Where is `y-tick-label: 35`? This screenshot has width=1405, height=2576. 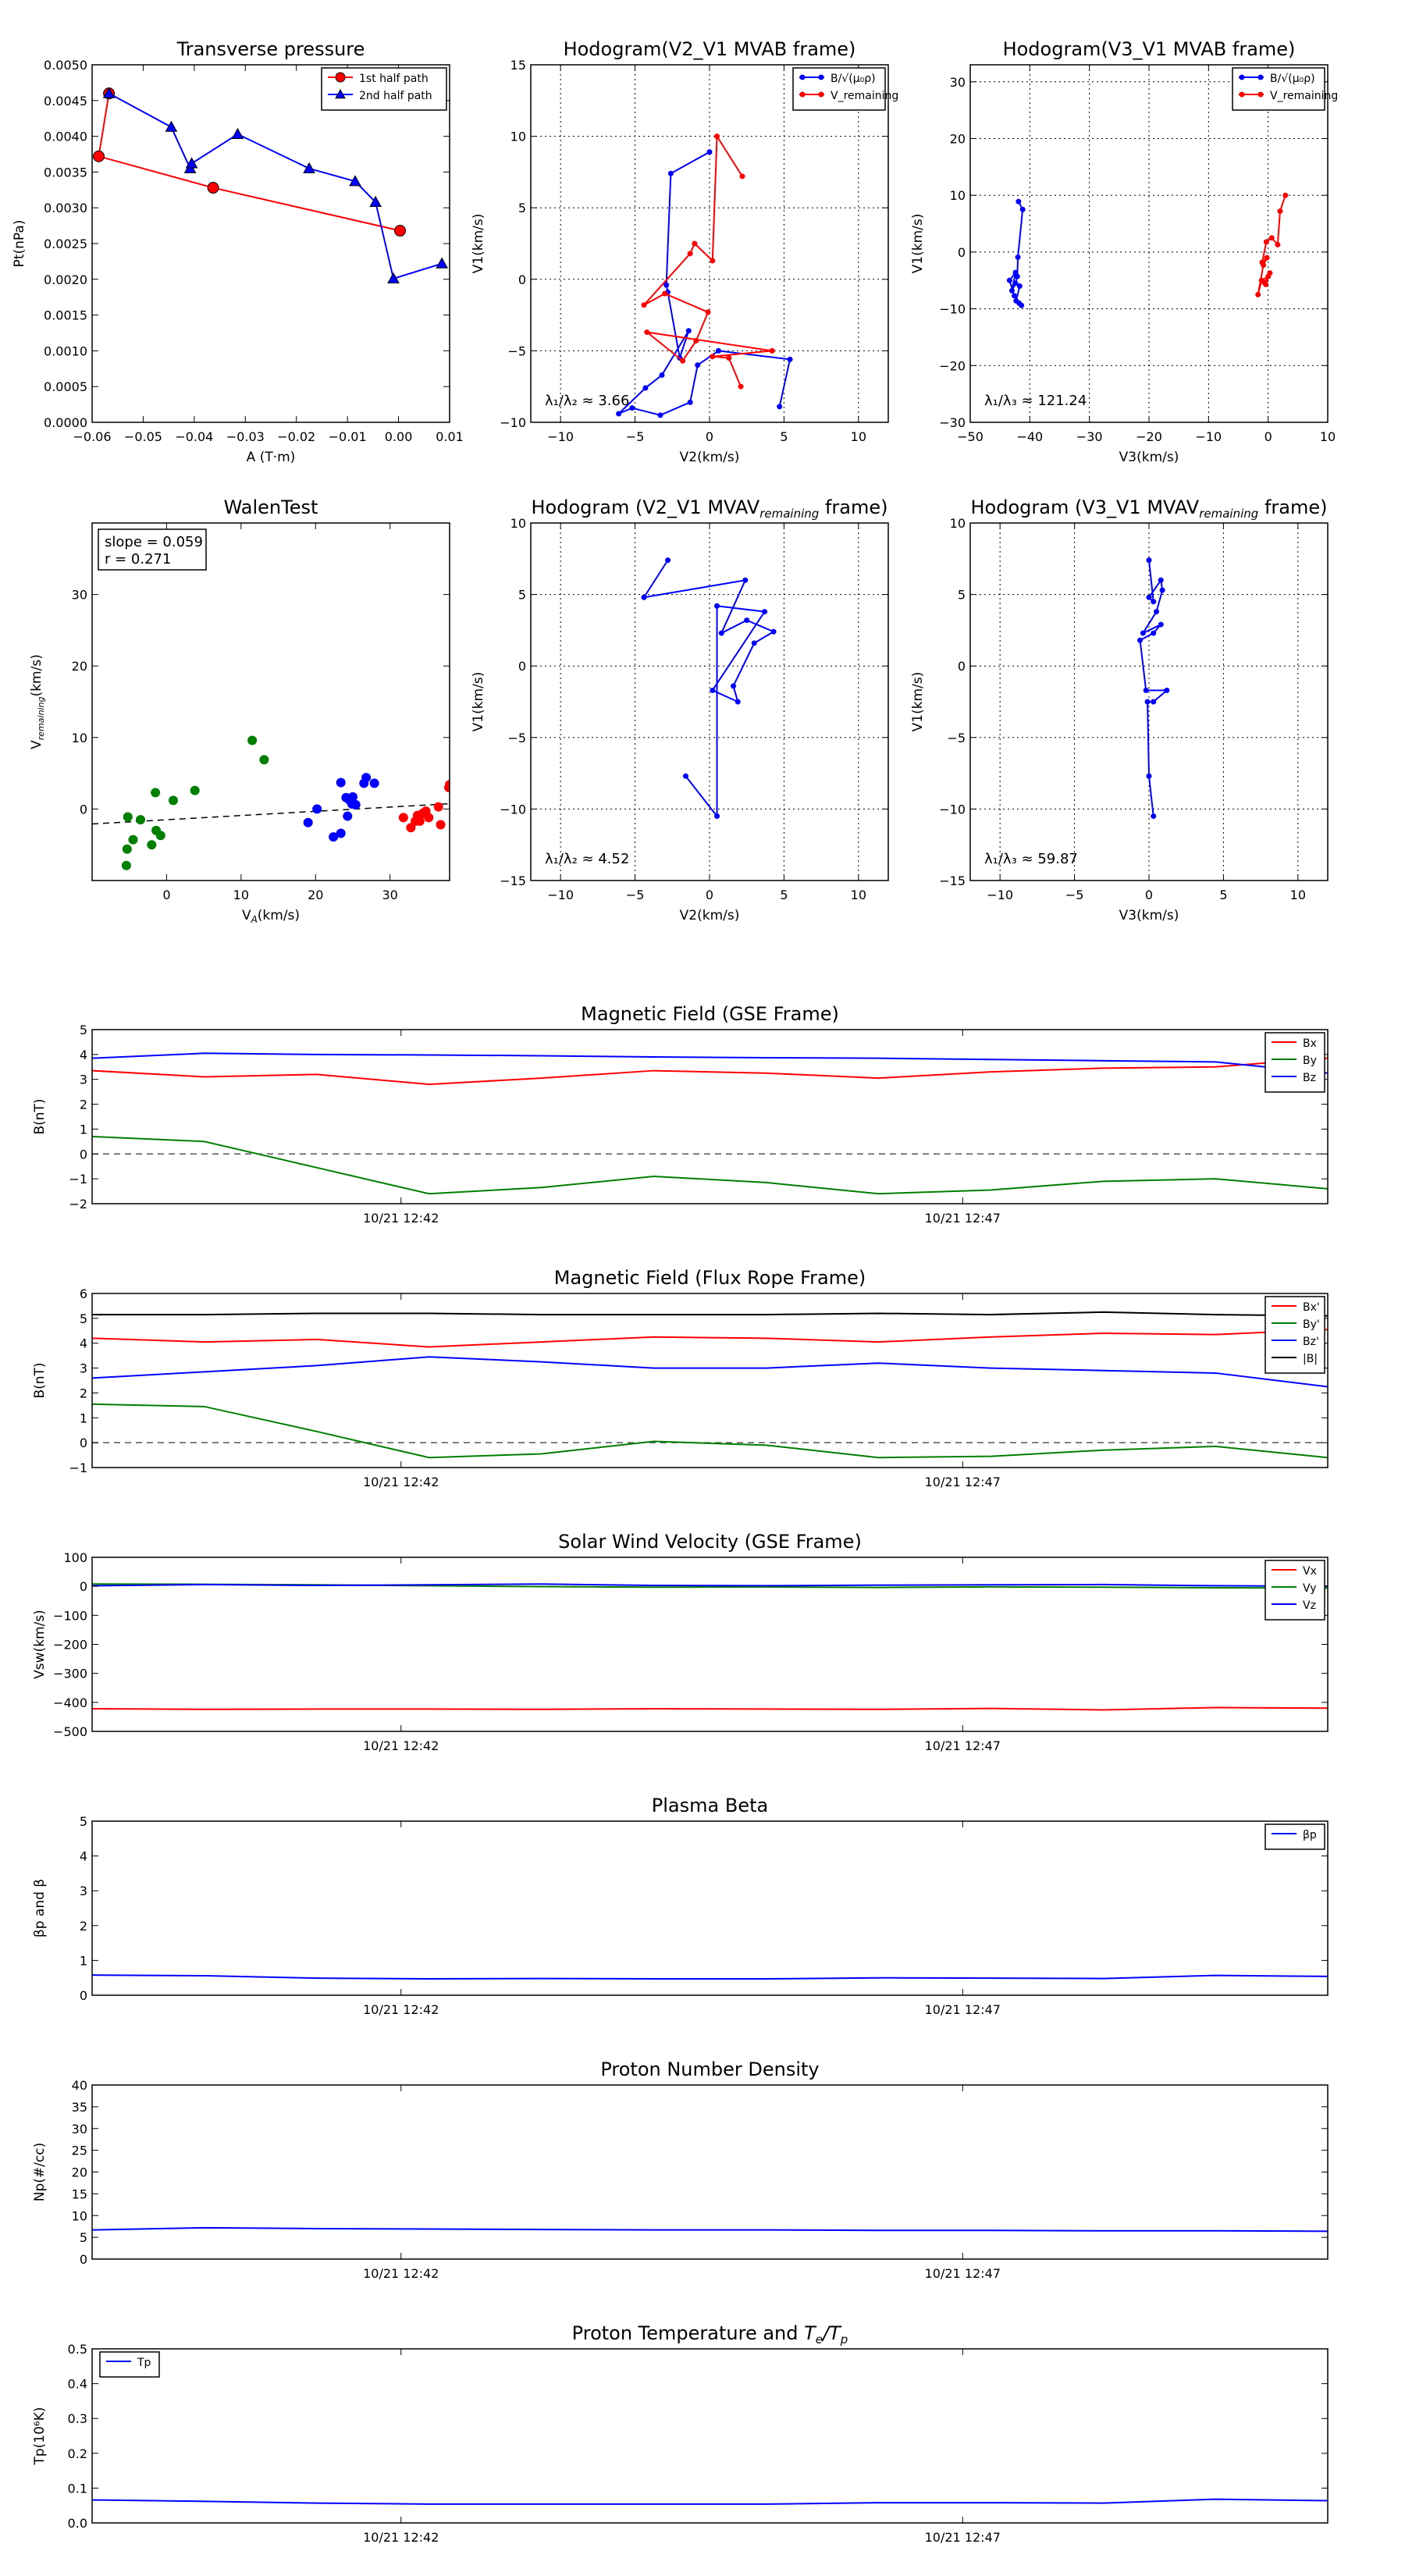 y-tick-label: 35 is located at coordinates (80, 2107).